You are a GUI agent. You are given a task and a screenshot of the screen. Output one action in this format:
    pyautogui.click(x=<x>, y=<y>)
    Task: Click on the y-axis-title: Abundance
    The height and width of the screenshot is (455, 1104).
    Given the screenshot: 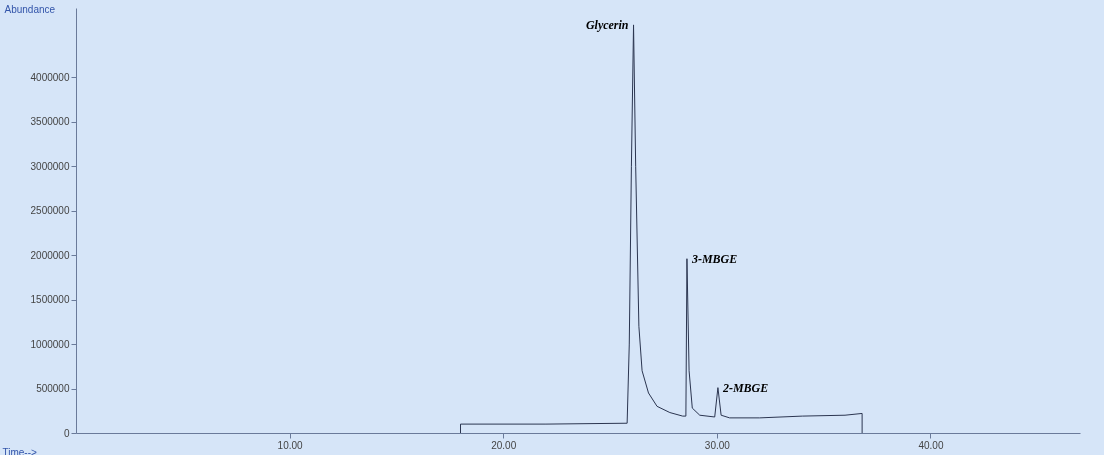 What is the action you would take?
    pyautogui.click(x=30, y=9)
    